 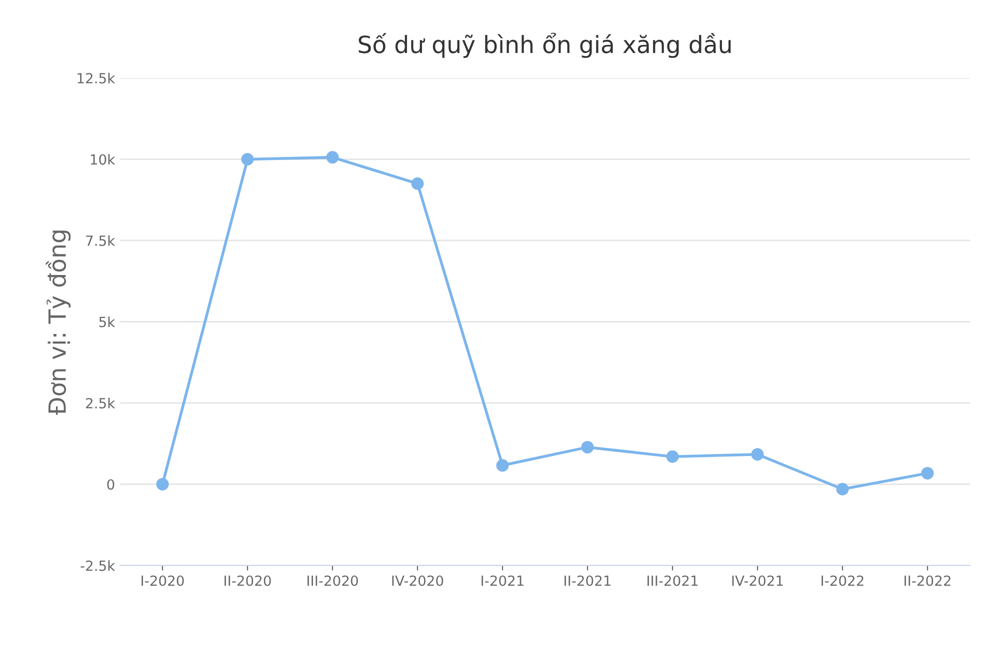 I want to click on x-tick-label: II-2020, so click(x=247, y=580).